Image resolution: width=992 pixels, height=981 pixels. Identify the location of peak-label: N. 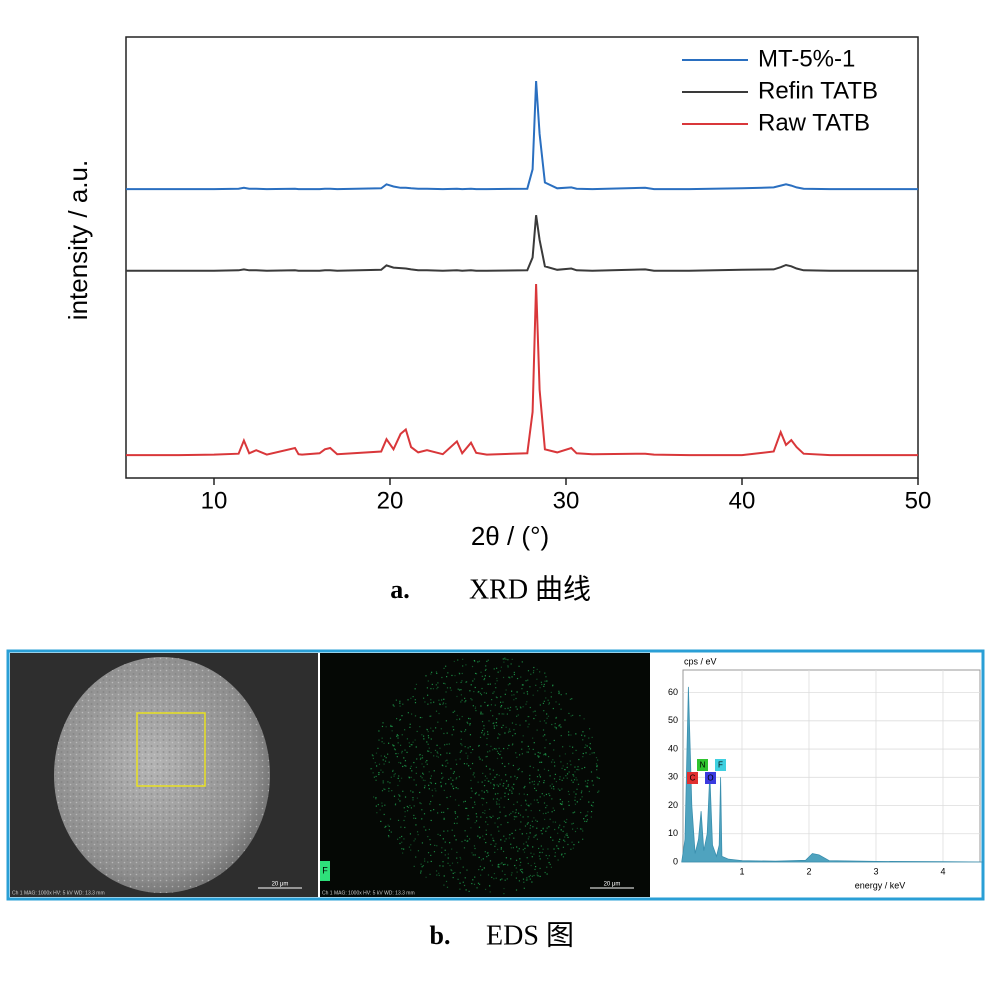
(703, 765).